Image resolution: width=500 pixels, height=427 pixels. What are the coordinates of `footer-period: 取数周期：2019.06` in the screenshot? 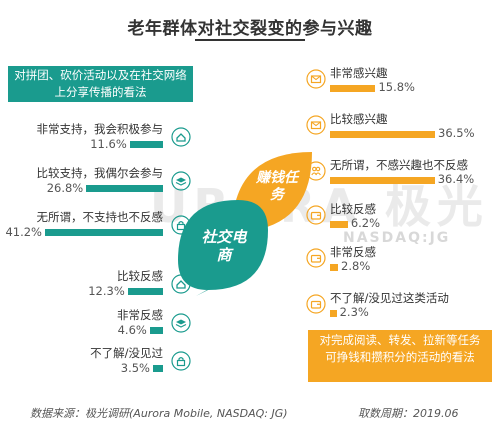 It's located at (408, 413).